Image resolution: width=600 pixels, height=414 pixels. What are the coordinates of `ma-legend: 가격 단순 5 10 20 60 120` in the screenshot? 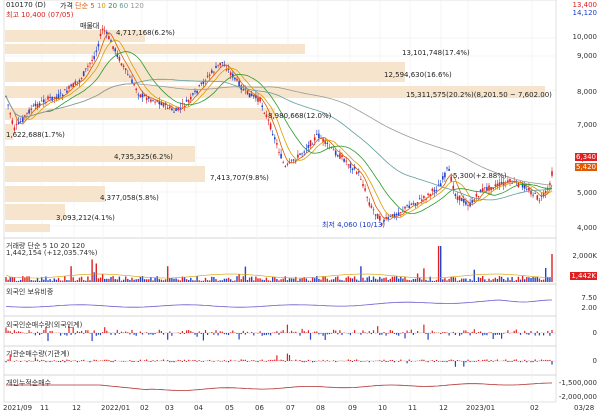 It's located at (102, 6).